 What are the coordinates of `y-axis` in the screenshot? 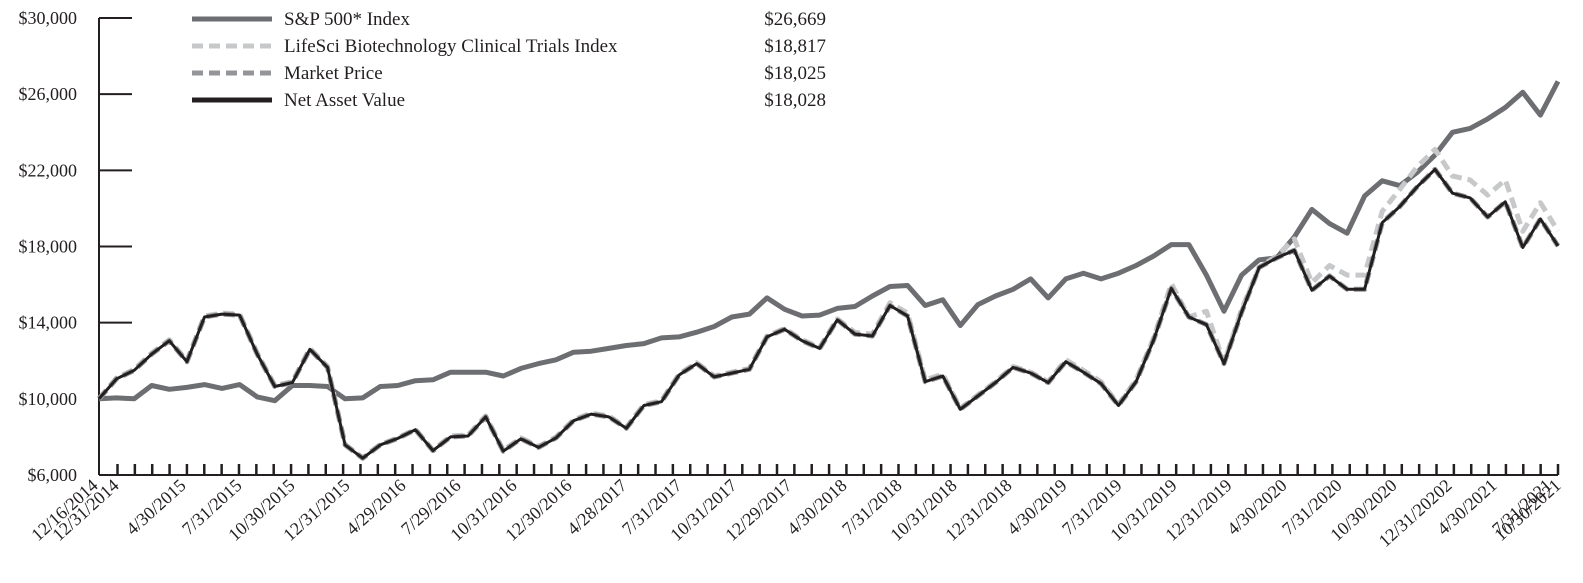 It's located at (115, 246).